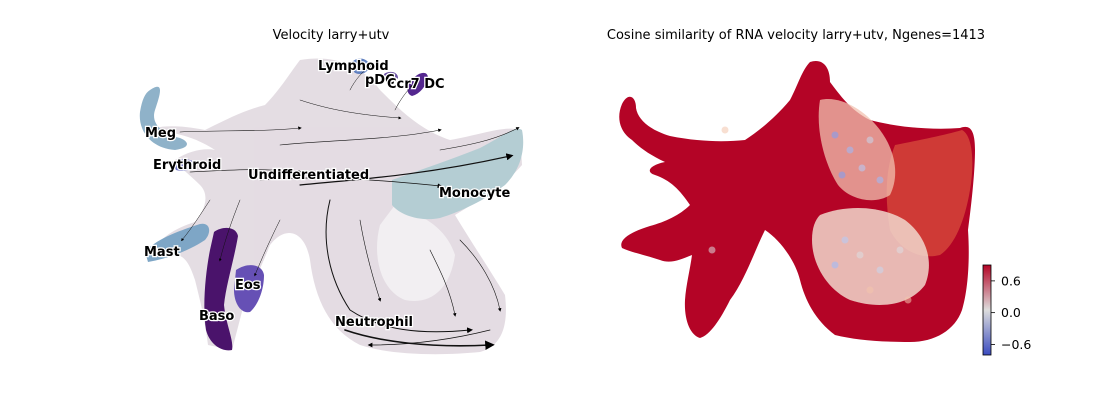  What do you see at coordinates (160, 133) in the screenshot?
I see `cluster-label-meg: Meg` at bounding box center [160, 133].